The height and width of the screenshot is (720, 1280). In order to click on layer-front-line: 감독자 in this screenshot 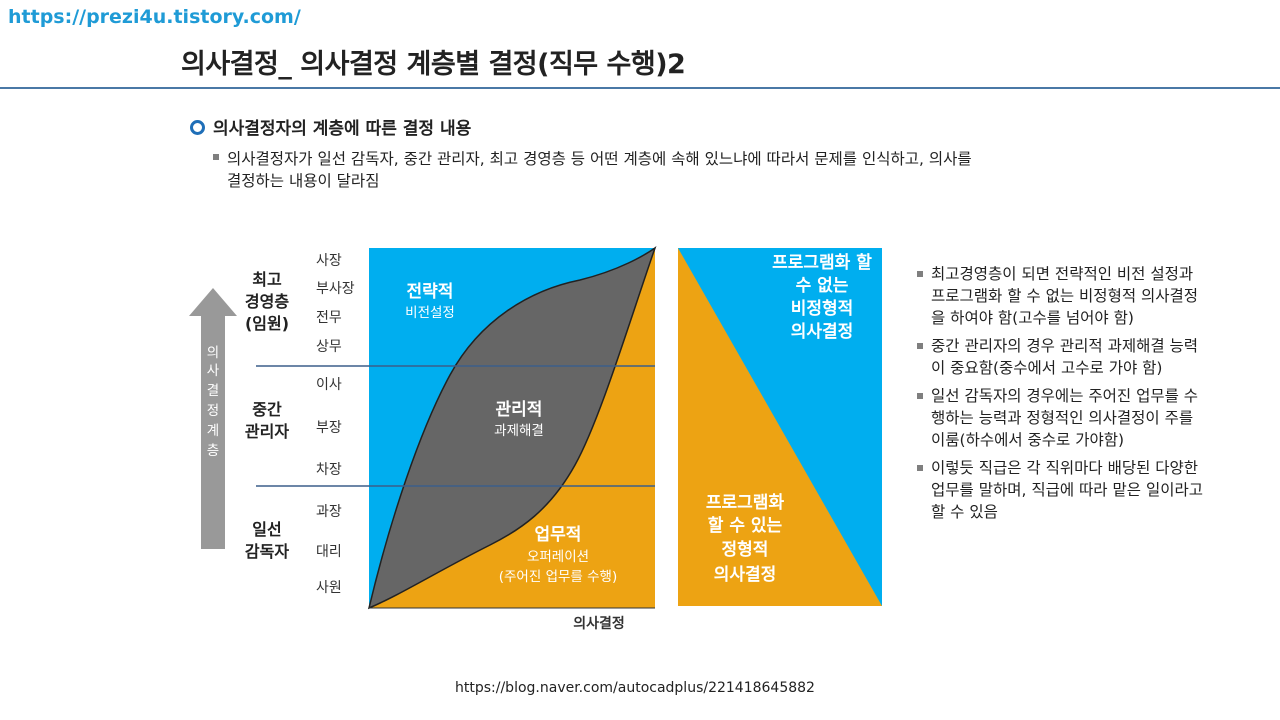, I will do `click(267, 551)`.